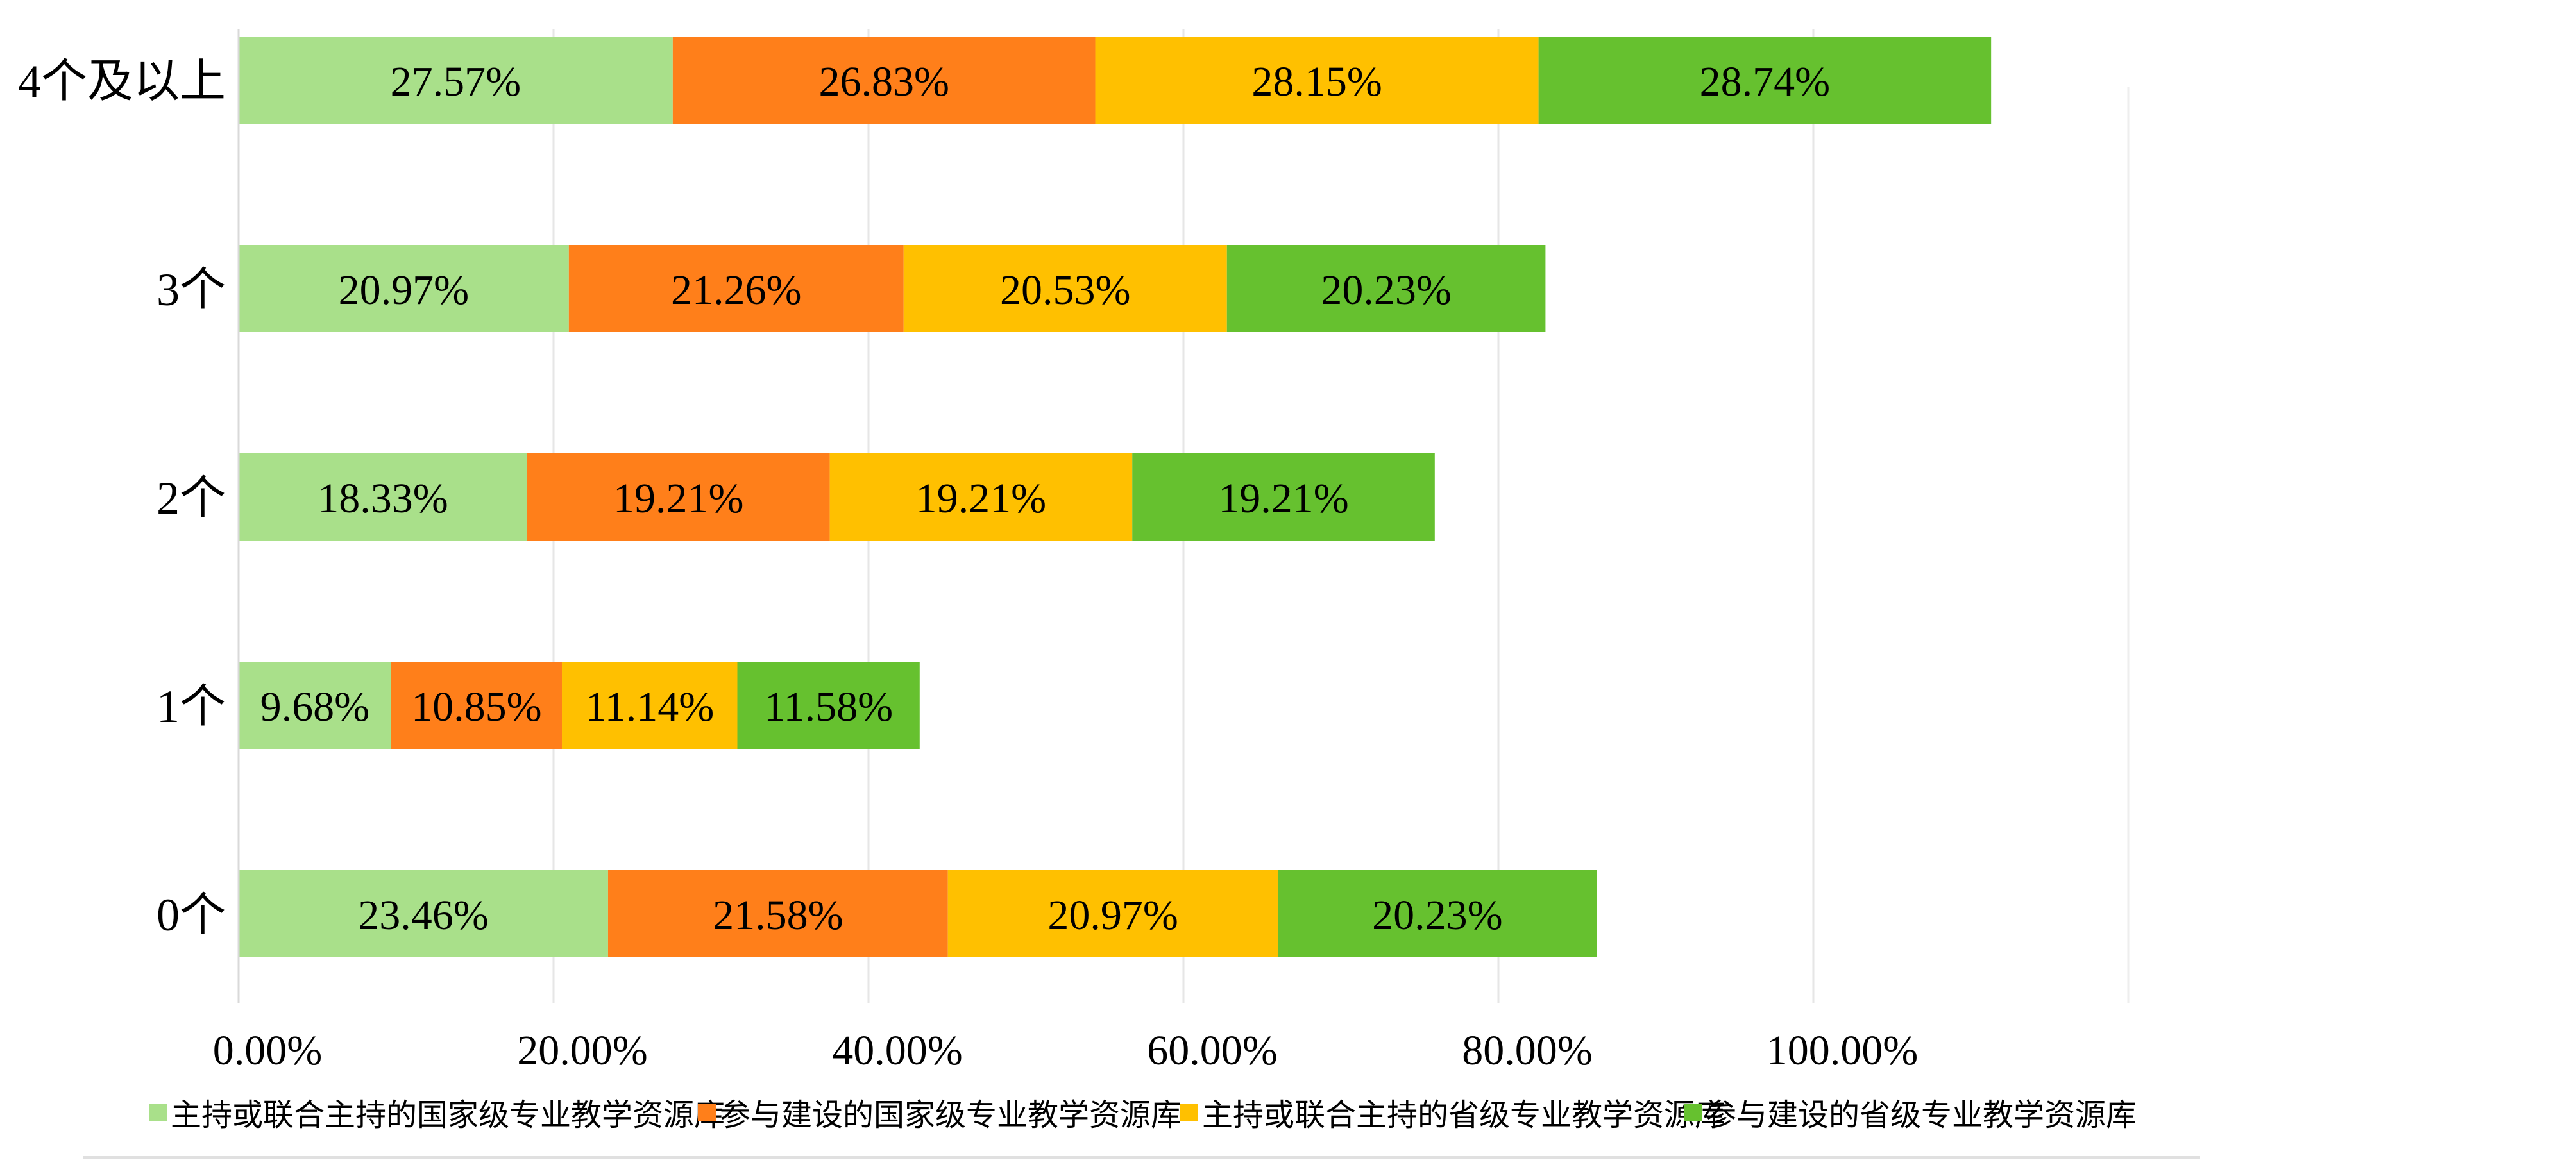 The image size is (2576, 1167). Describe the element at coordinates (191, 499) in the screenshot. I see `category-label: 2个` at that location.